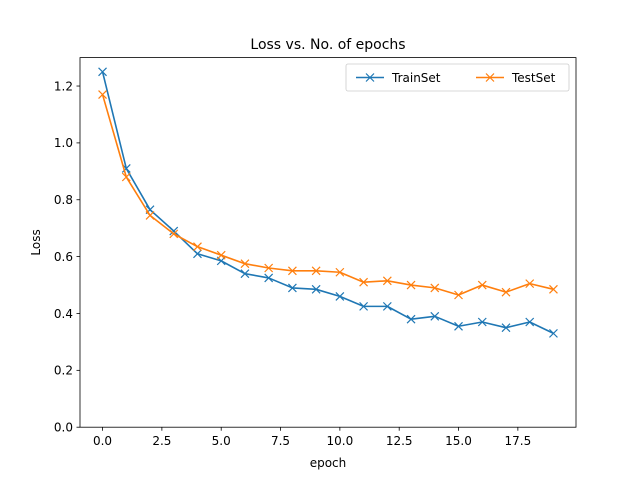 The width and height of the screenshot is (640, 480). What do you see at coordinates (221, 441) in the screenshot?
I see `x-tick-label: 5.0` at bounding box center [221, 441].